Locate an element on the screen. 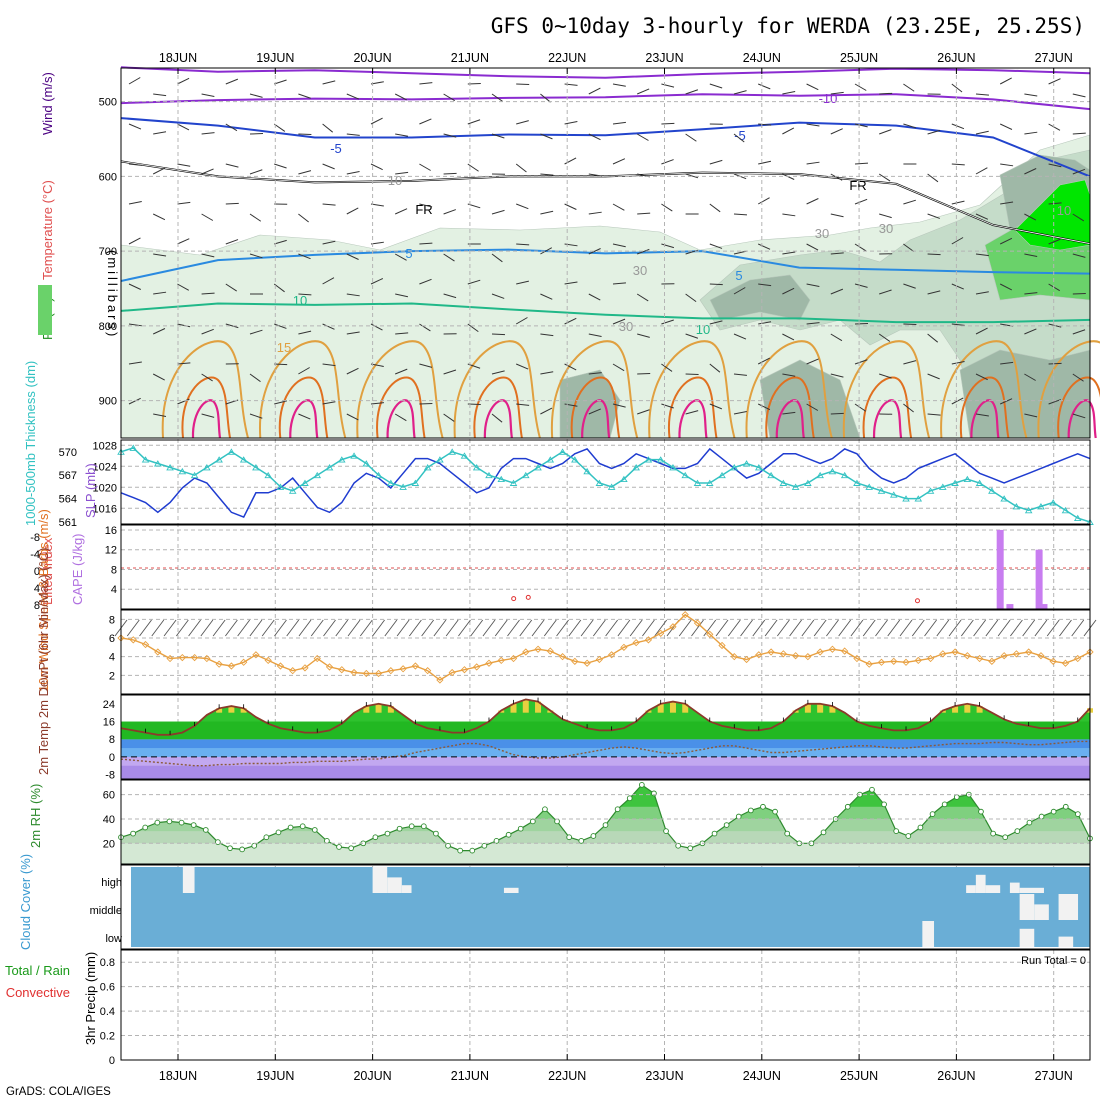 The width and height of the screenshot is (1100, 1100). date-label-bottom: 18JUN is located at coordinates (178, 1076).